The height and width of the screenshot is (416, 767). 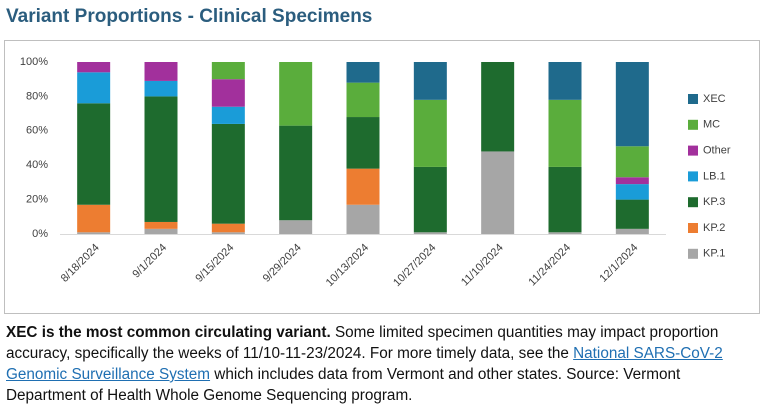 I want to click on legend-label: MC, so click(x=711, y=125).